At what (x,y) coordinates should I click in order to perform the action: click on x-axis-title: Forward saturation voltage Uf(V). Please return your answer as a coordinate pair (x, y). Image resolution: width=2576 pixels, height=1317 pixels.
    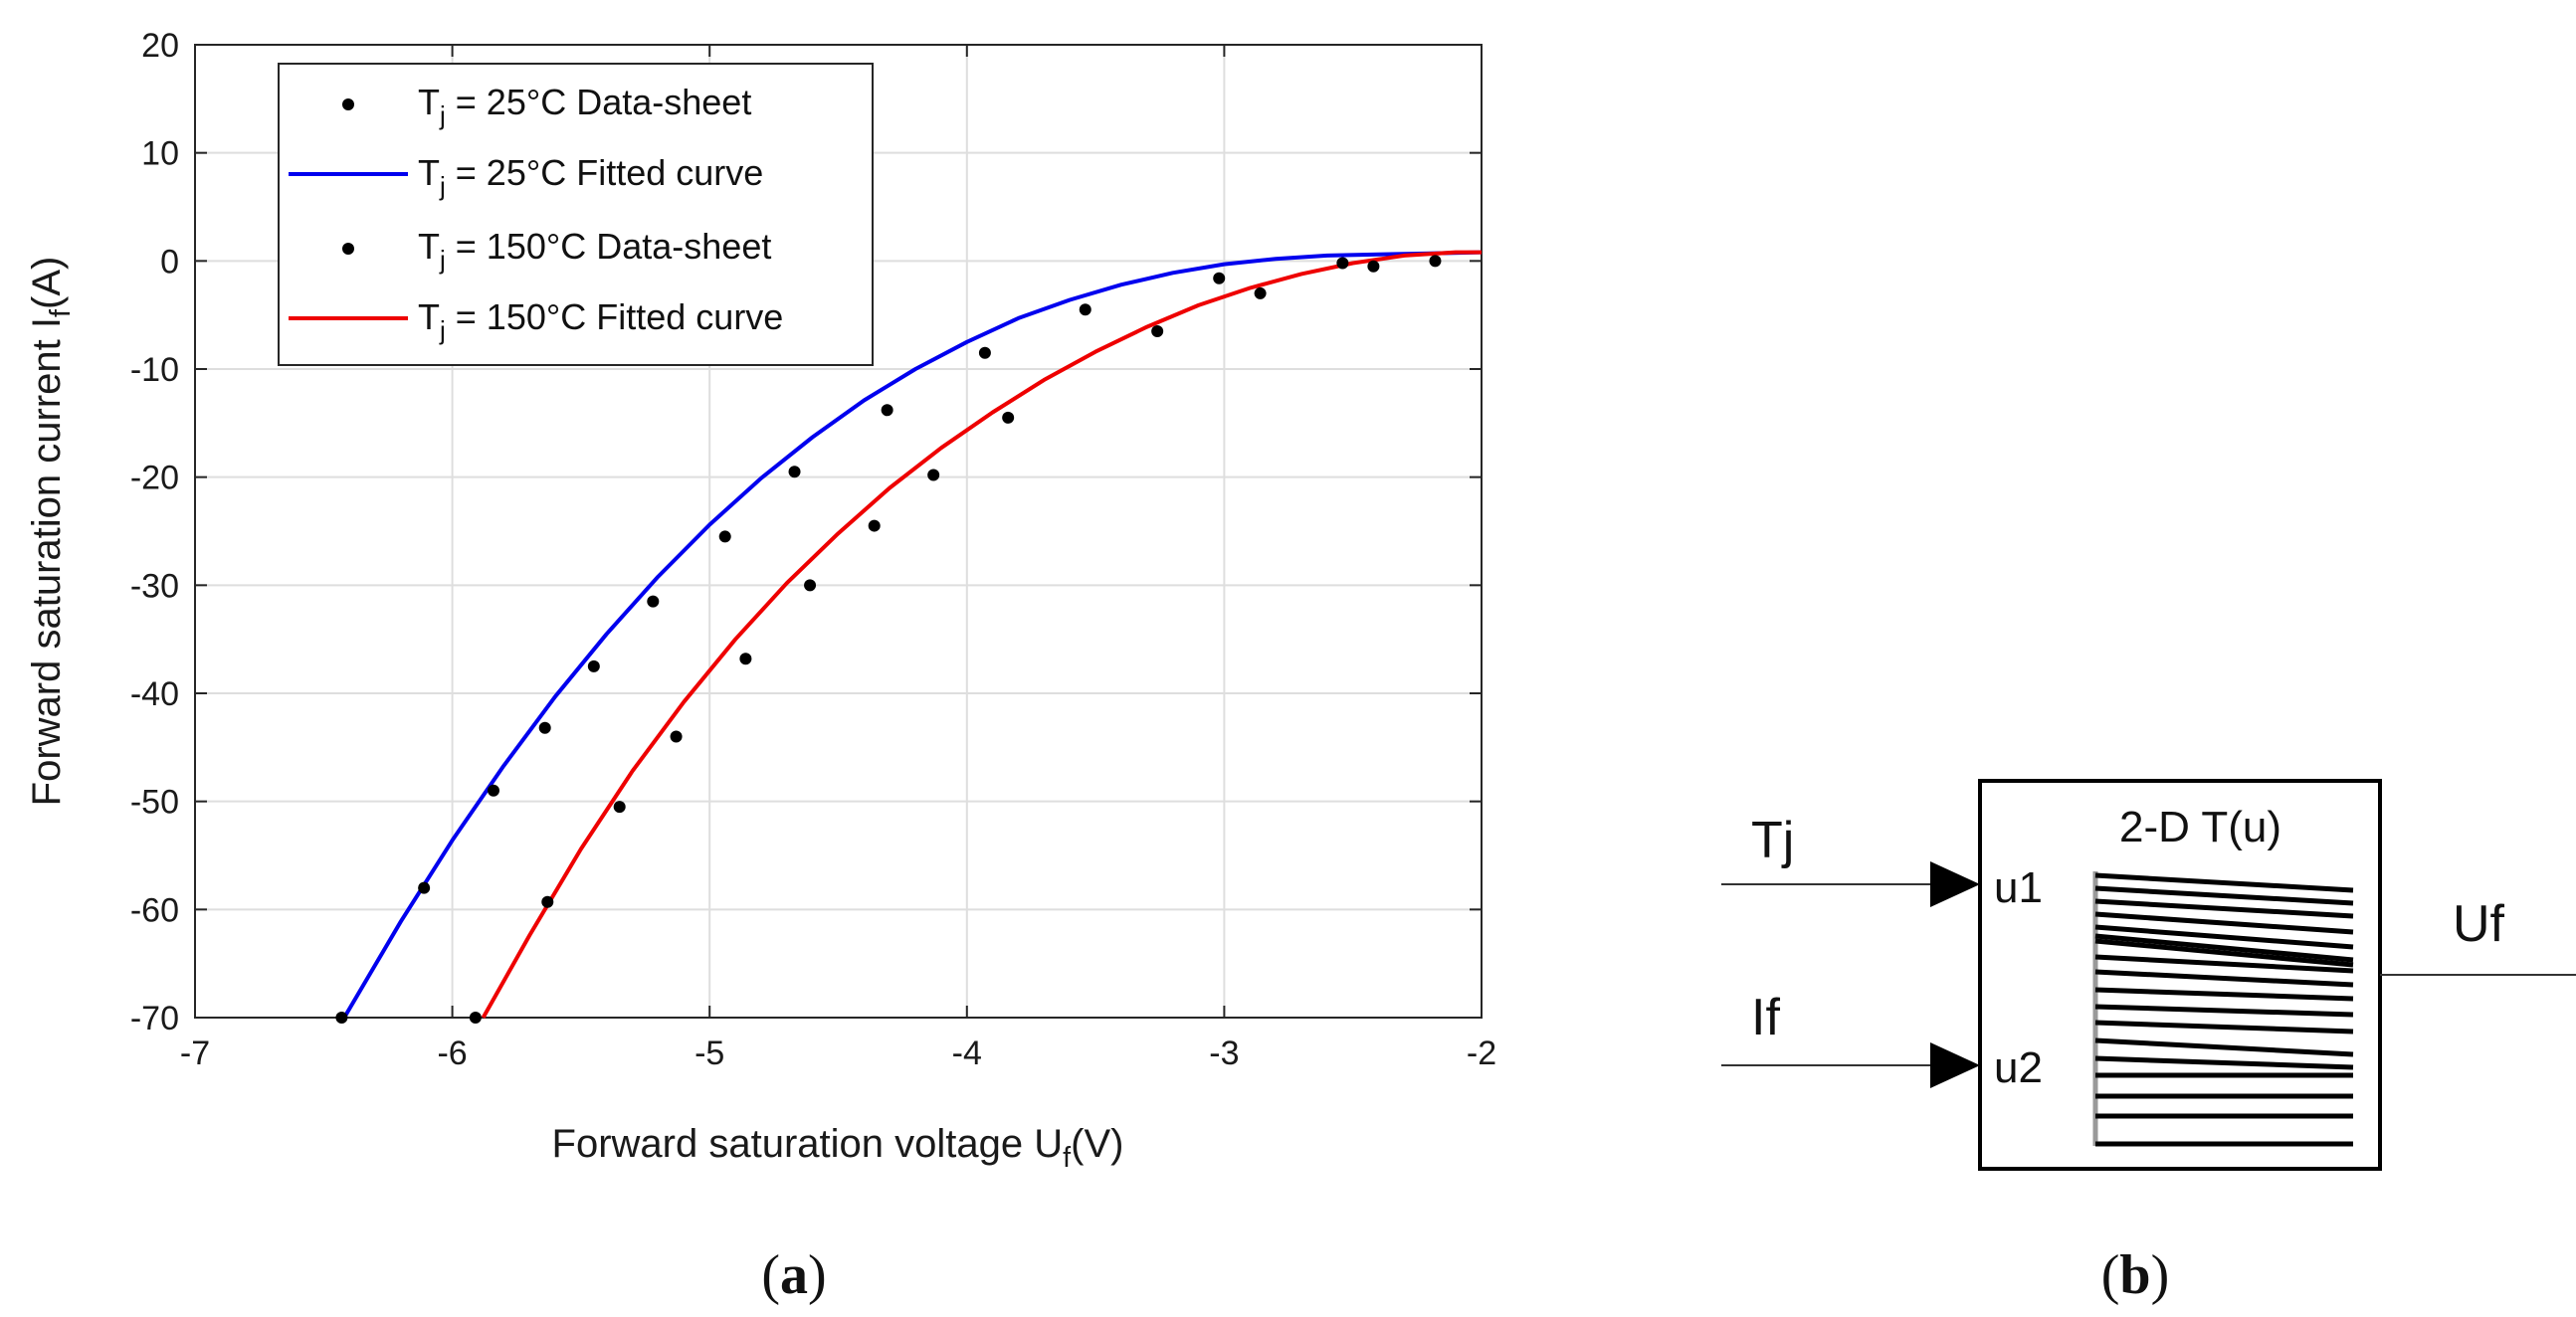
    Looking at the image, I should click on (838, 1148).